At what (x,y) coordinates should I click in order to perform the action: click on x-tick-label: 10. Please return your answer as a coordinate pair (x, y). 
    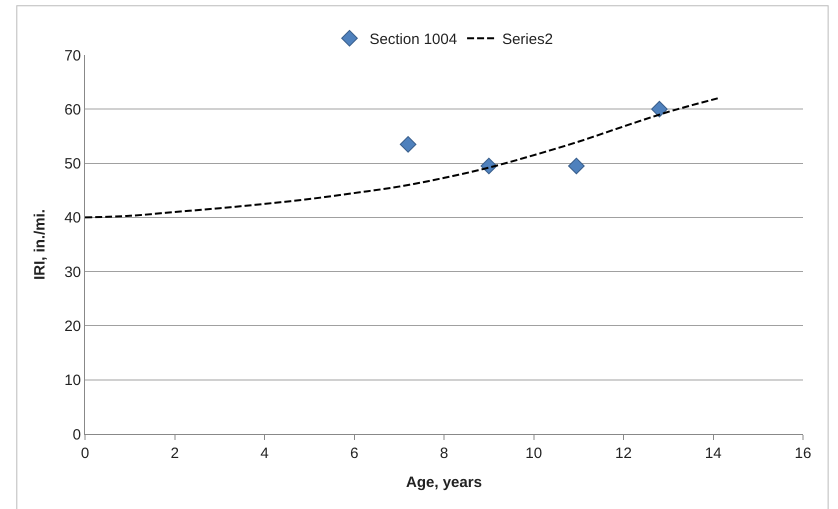
    Looking at the image, I should click on (533, 453).